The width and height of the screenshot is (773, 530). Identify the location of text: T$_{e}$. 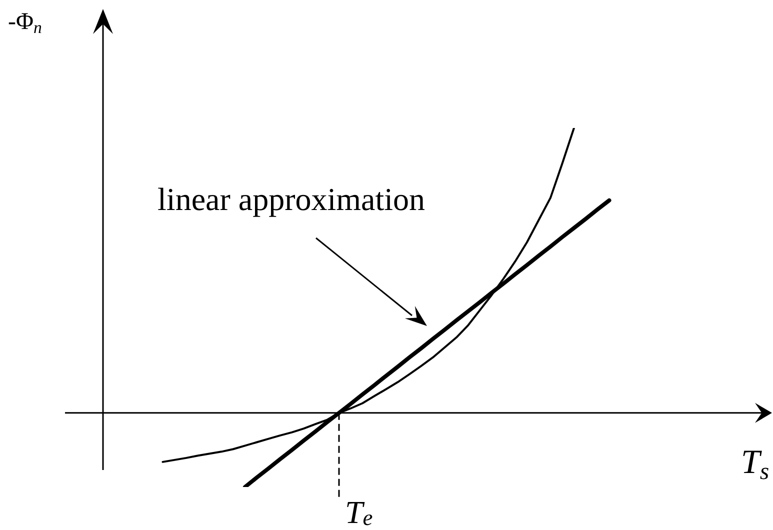
(359, 512).